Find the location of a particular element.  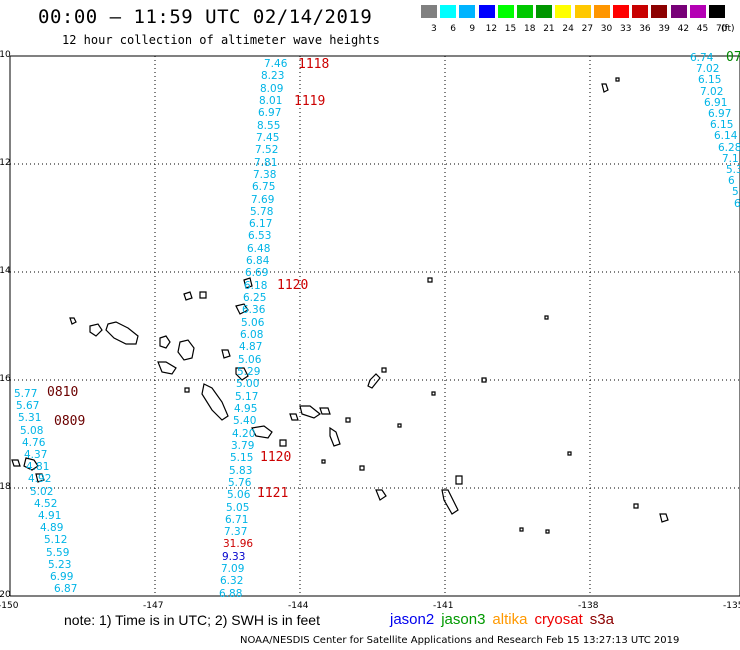

swh-value: 6.32 is located at coordinates (232, 581).